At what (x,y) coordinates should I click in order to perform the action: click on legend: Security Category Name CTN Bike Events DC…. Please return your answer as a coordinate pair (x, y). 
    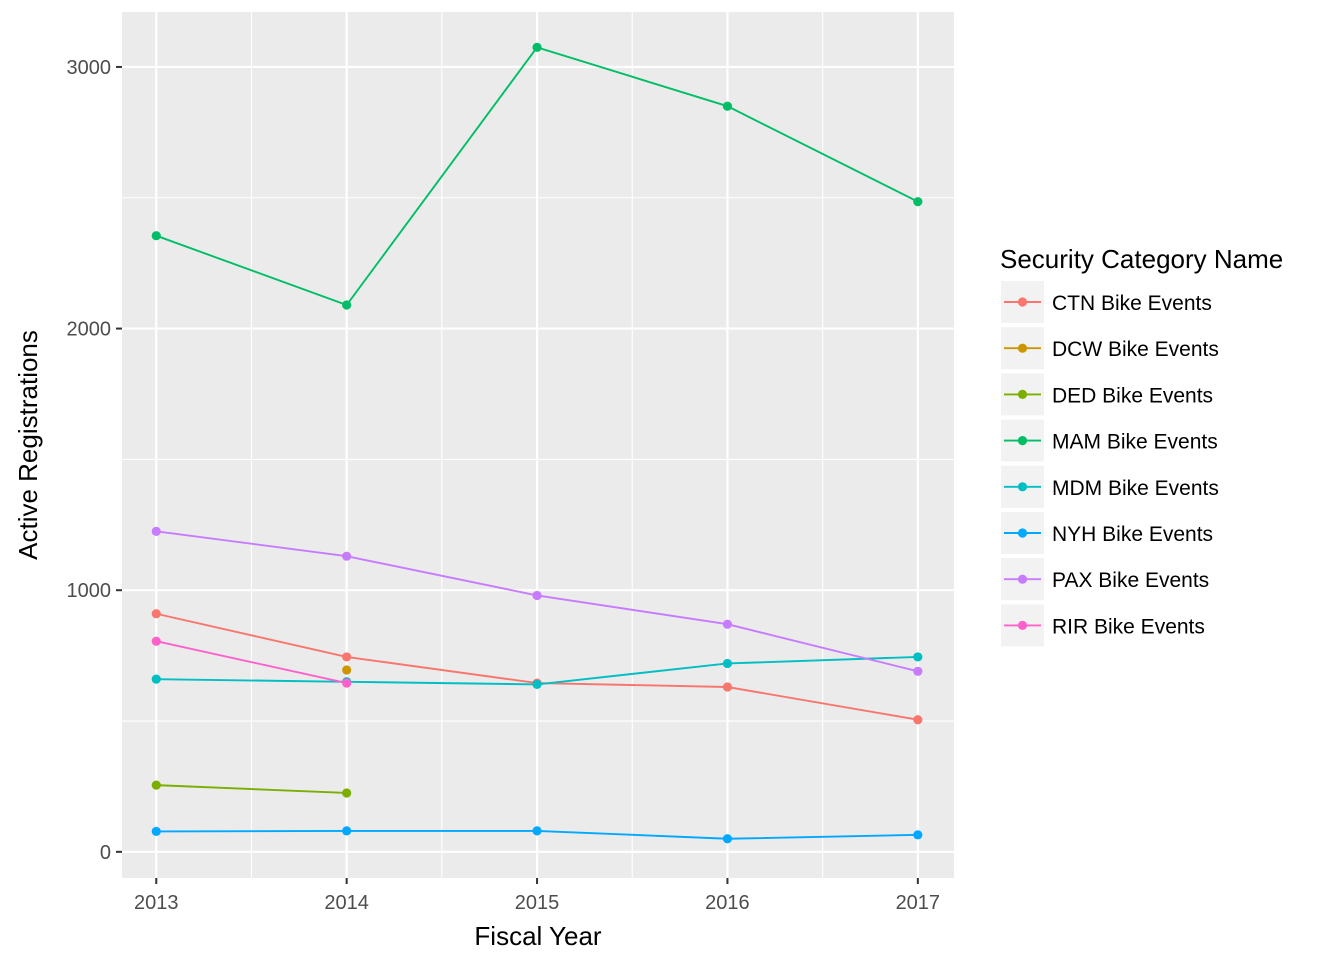
    Looking at the image, I should click on (1141, 445).